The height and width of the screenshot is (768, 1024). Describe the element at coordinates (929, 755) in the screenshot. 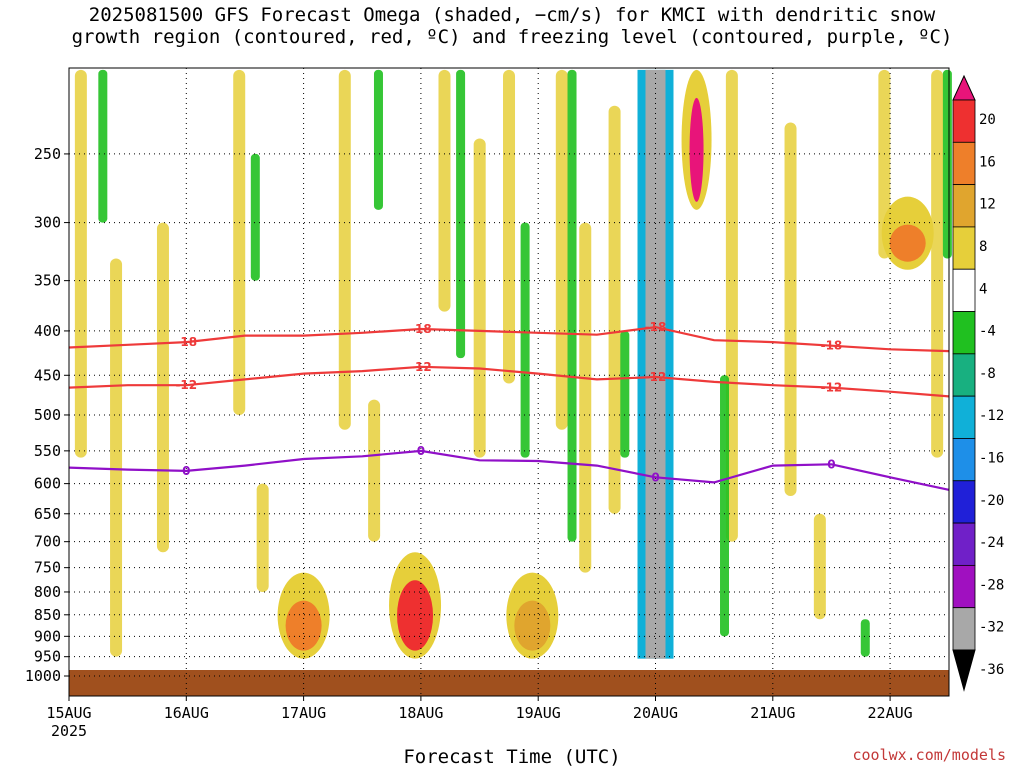

I see `source-credit: coolwx.com/models` at that location.